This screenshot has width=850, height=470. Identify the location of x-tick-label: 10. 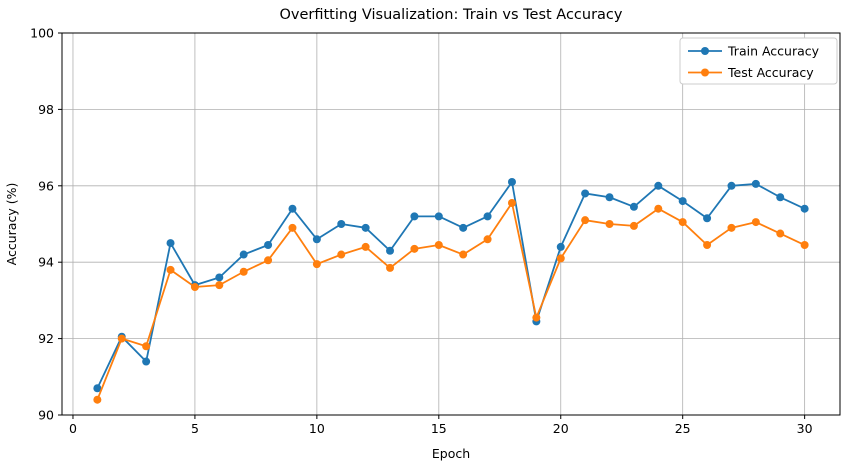
(317, 428).